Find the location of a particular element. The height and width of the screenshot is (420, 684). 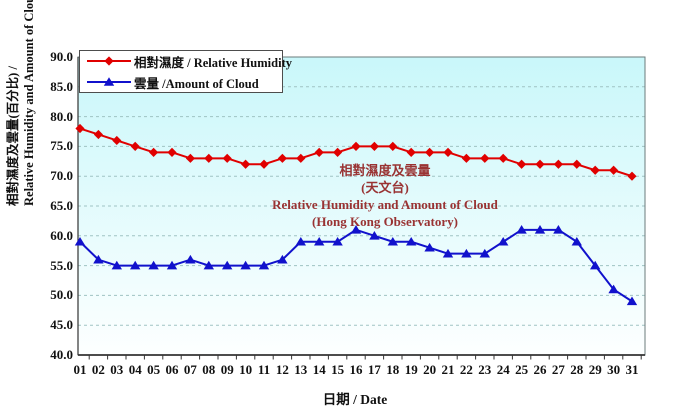

x-tick-label: 02 is located at coordinates (98, 369).